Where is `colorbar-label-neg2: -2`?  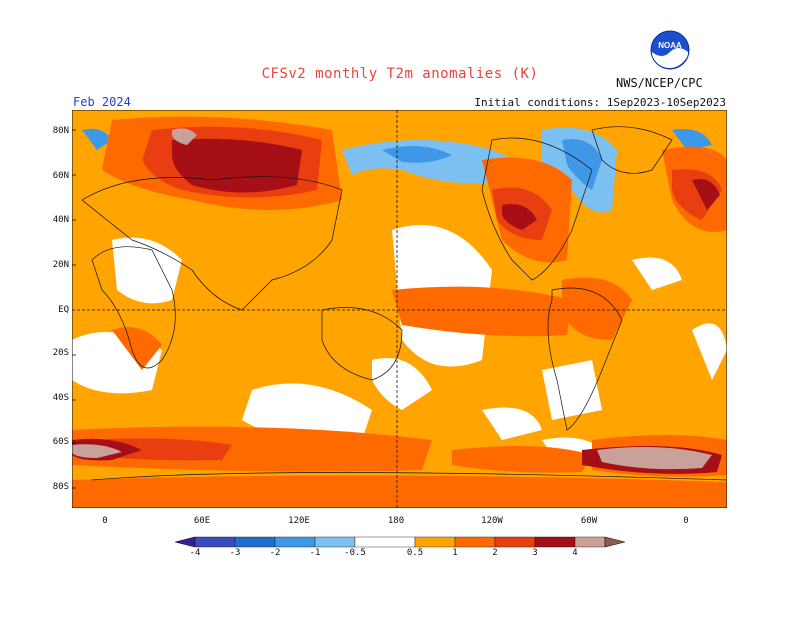
colorbar-label-neg2: -2 is located at coordinates (275, 553).